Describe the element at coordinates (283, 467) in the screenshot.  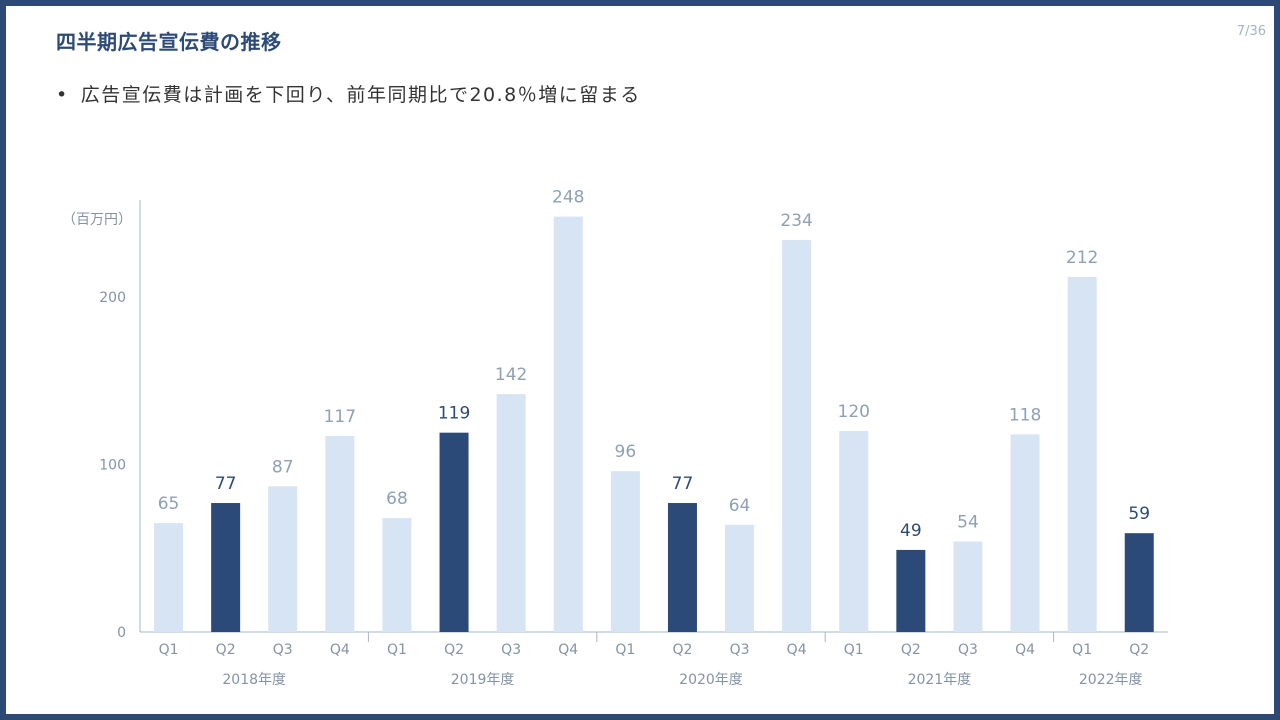
I see `data-label: 87` at that location.